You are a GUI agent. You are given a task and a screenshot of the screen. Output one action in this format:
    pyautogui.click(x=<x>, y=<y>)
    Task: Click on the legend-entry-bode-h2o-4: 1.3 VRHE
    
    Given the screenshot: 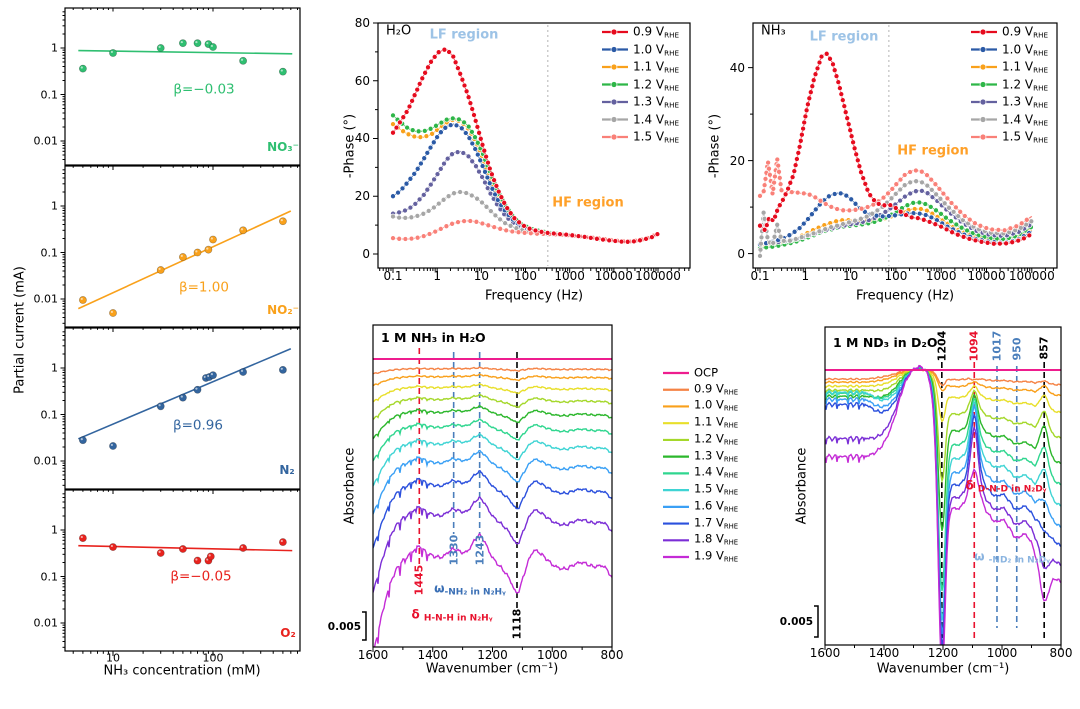 What is the action you would take?
    pyautogui.click(x=656, y=101)
    